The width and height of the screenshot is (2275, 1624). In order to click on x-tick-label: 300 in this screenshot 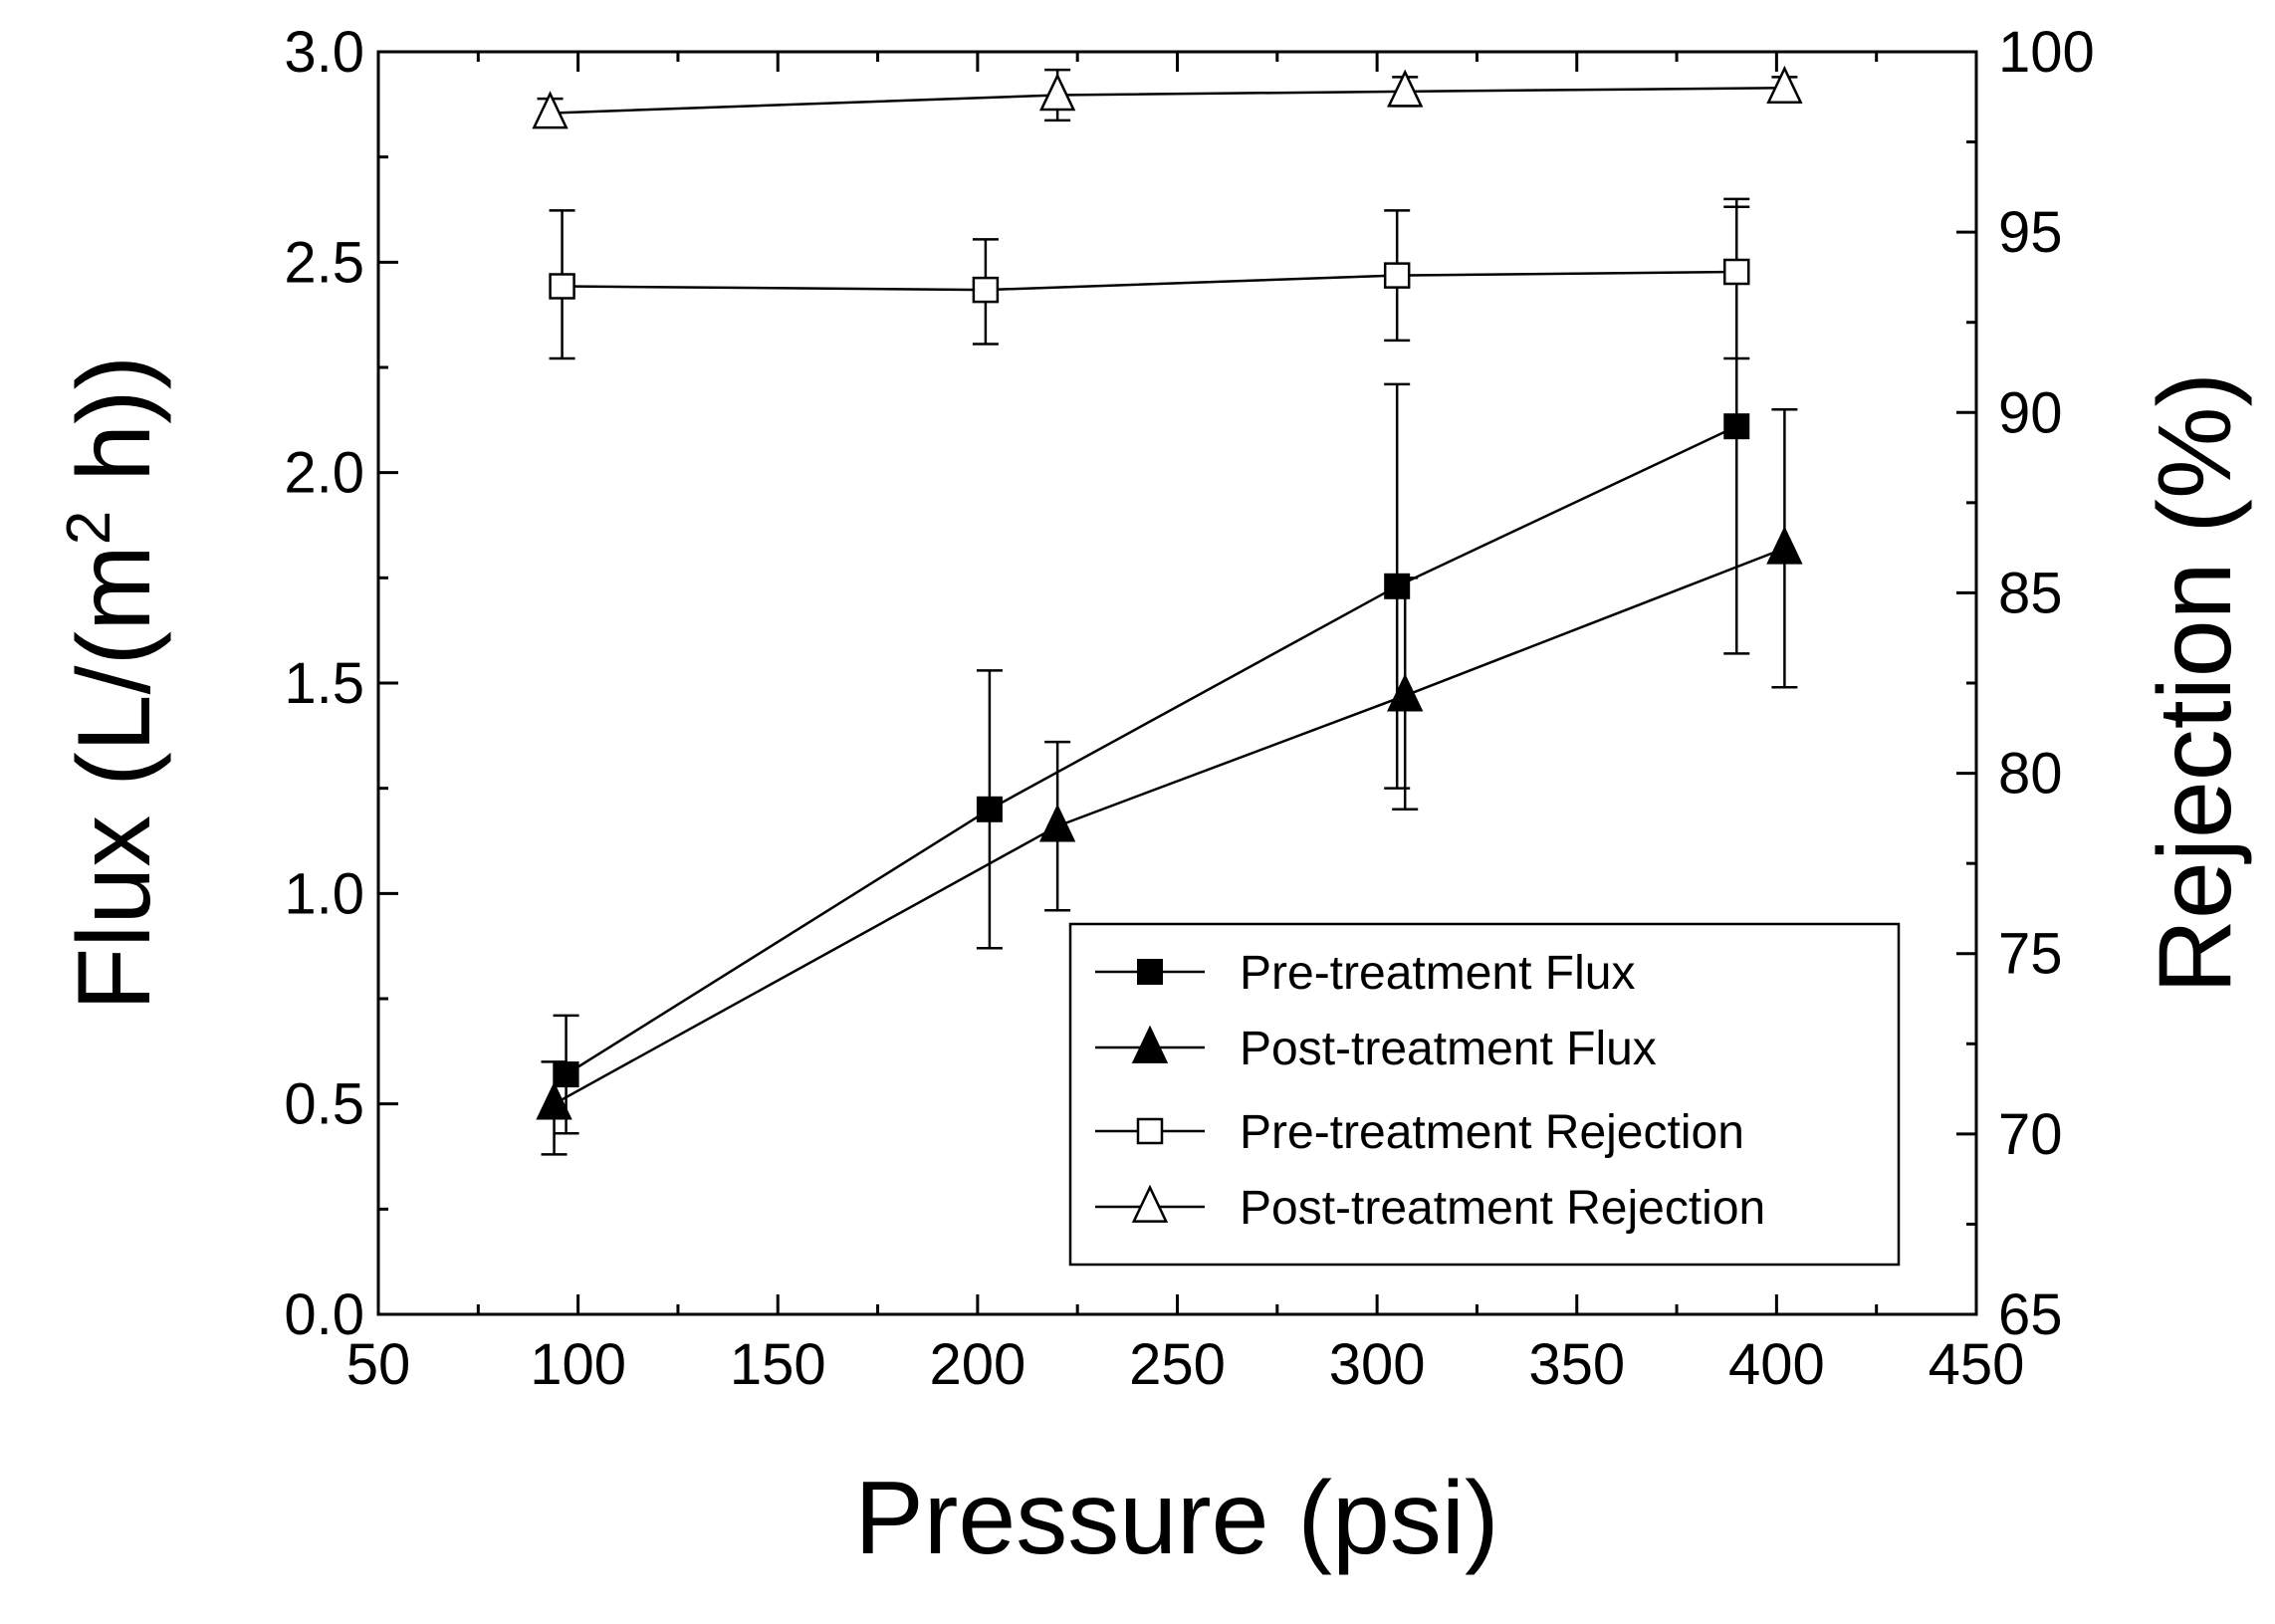, I will do `click(1377, 1364)`.